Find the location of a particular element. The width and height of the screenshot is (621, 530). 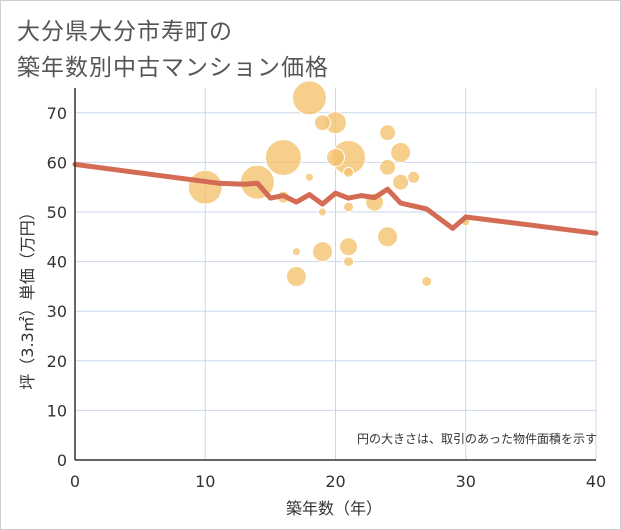

y-tick-label: 20 is located at coordinates (57, 361).